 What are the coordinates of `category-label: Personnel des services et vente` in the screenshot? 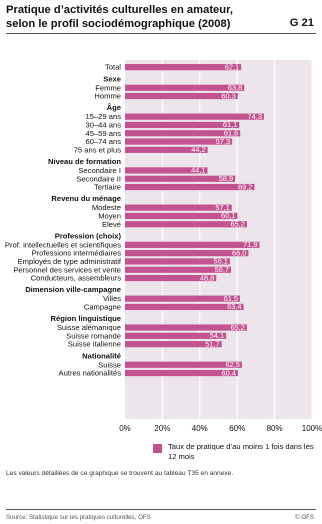 It's located at (67, 269).